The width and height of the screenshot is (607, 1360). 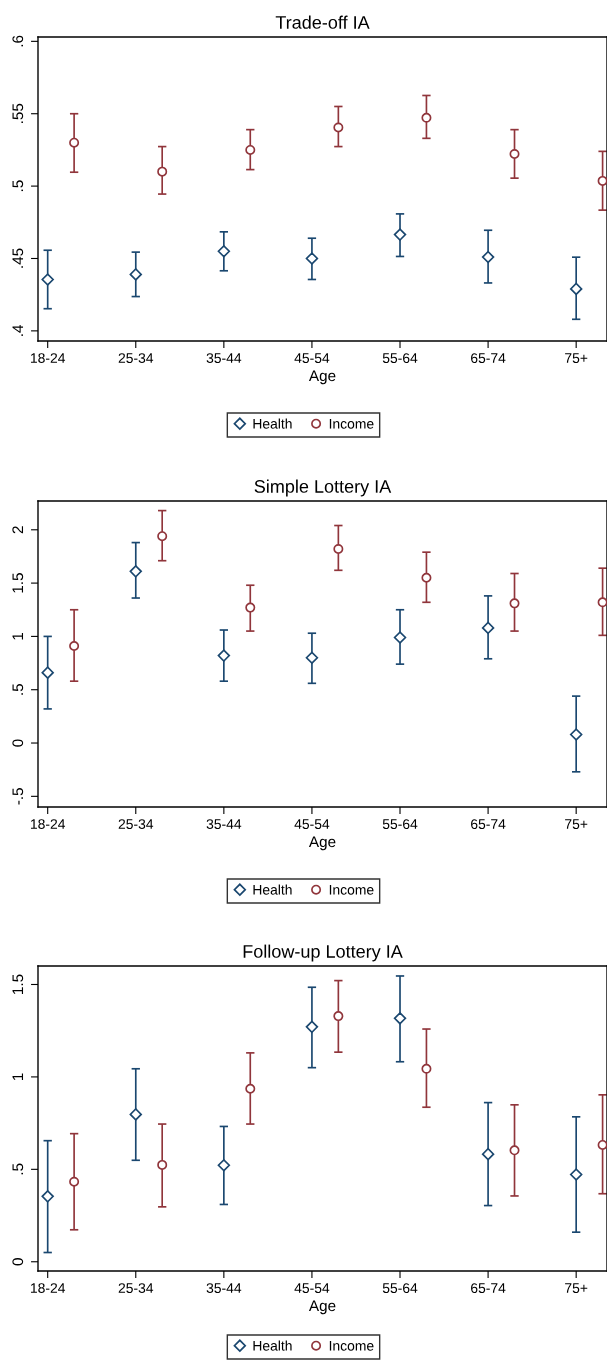 I want to click on y-tick-label: 2, so click(x=18, y=530).